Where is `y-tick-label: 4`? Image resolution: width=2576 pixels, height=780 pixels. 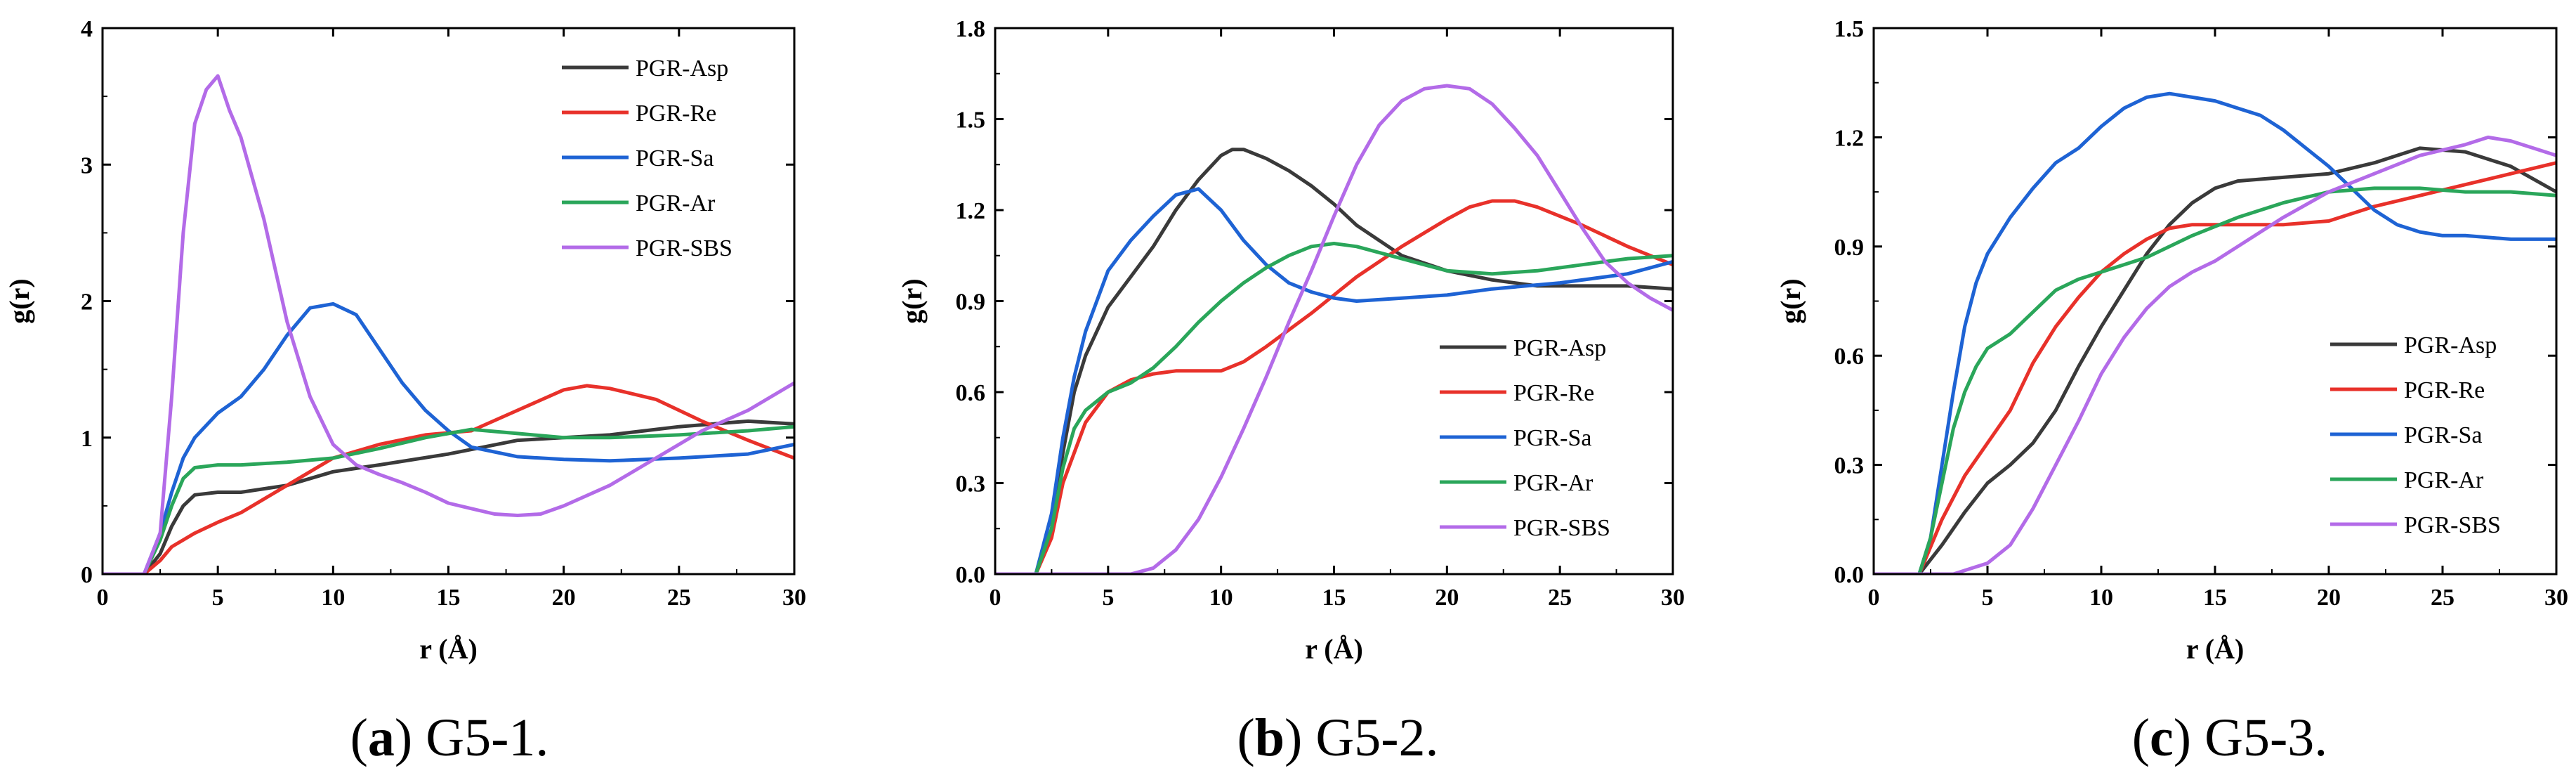
y-tick-label: 4 is located at coordinates (87, 29).